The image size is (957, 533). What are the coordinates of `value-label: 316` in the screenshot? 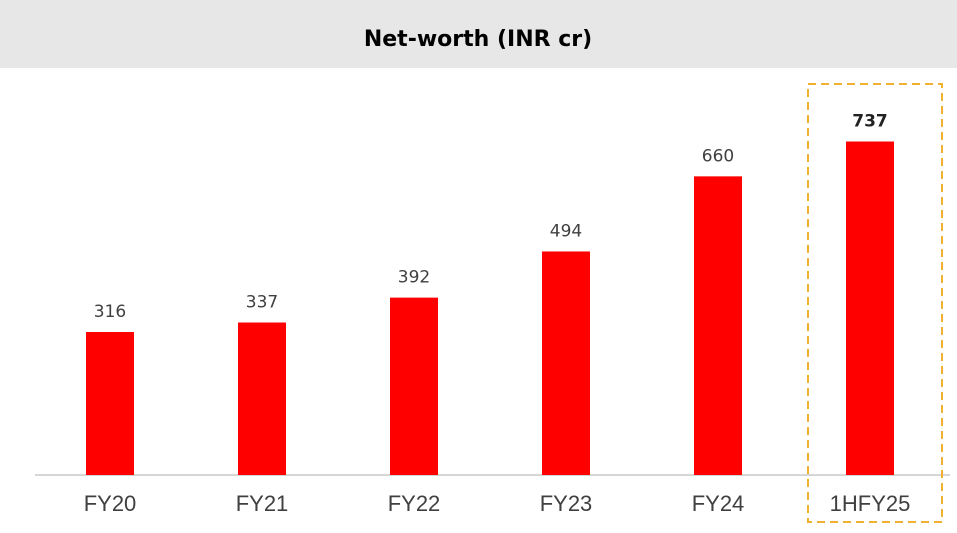 It's located at (110, 312).